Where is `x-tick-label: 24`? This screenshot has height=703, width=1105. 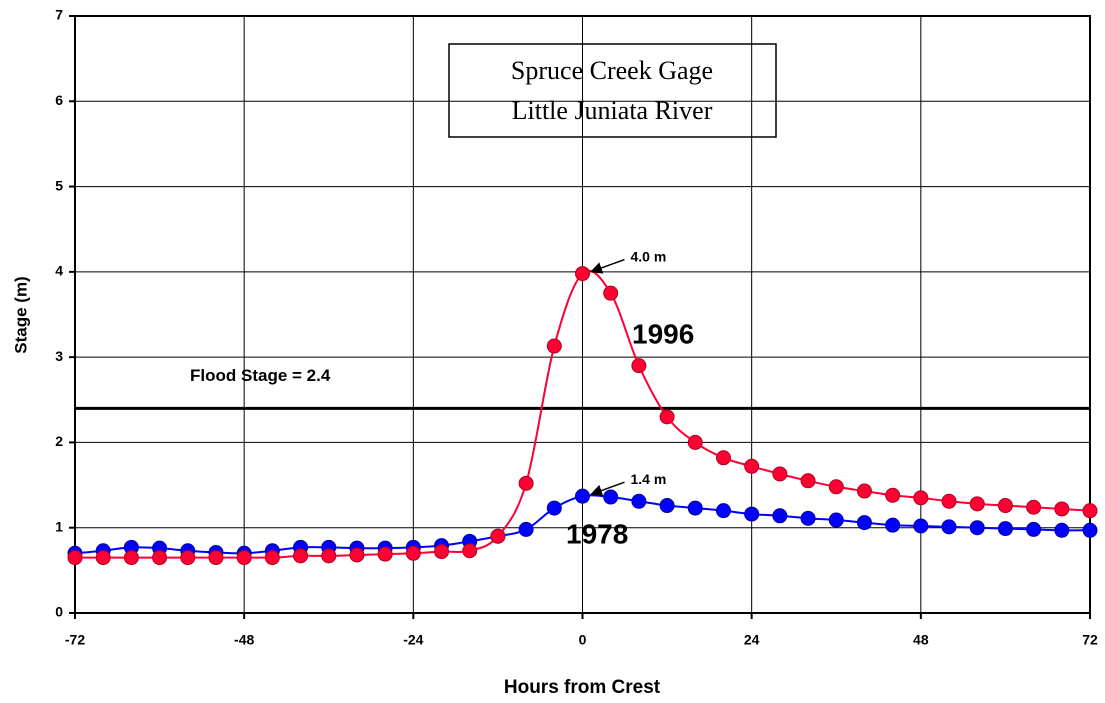
x-tick-label: 24 is located at coordinates (752, 640).